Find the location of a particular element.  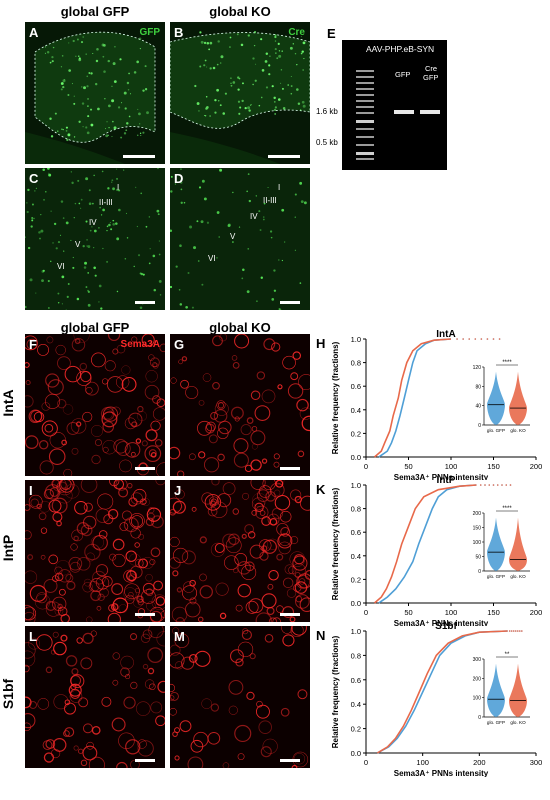

gel-title: AAV-PHP.eB-SYN is located at coordinates (400, 49).